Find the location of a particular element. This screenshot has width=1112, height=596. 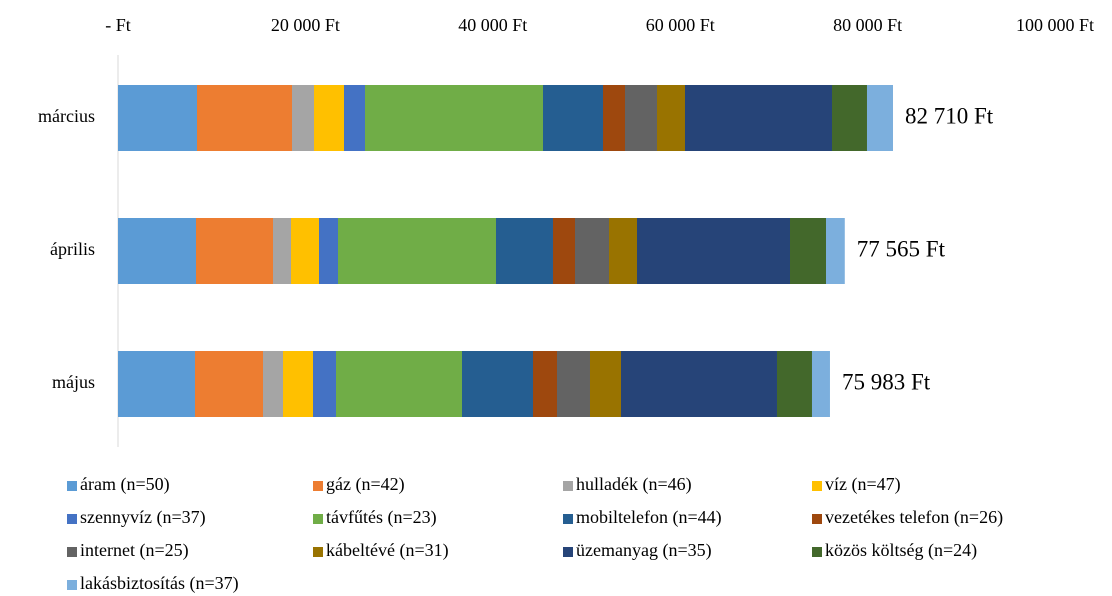

x-tick-label: - Ft is located at coordinates (118, 25).